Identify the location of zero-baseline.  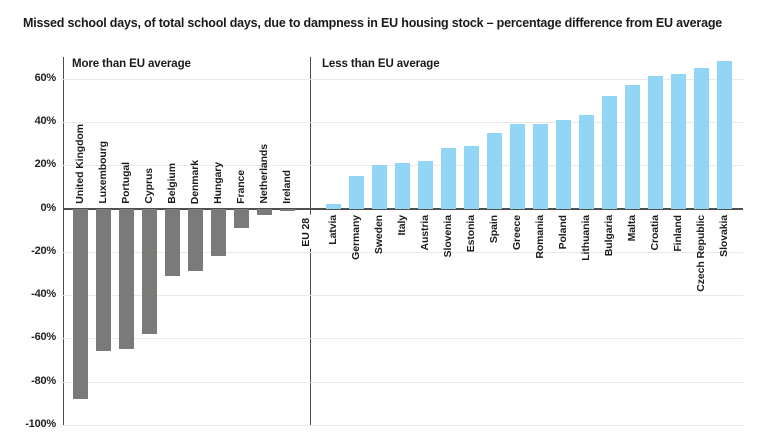
(403, 208).